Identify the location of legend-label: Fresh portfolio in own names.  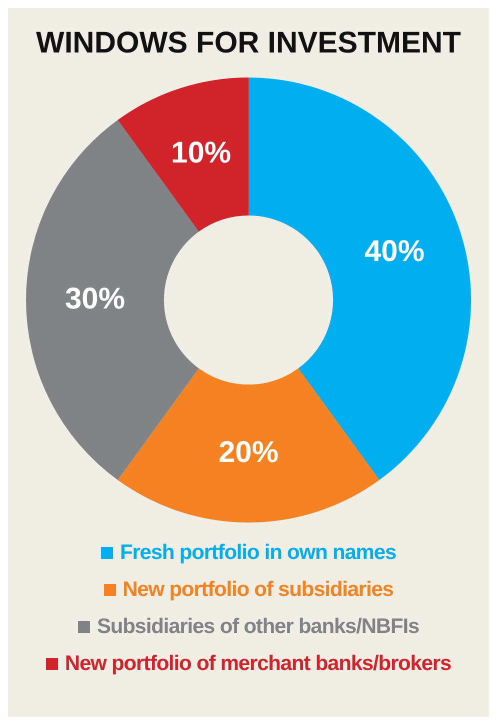
(258, 553).